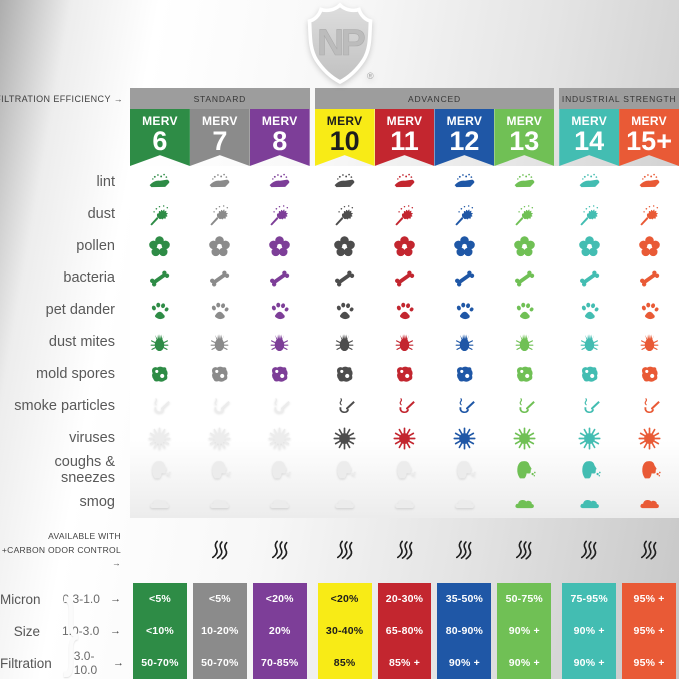 This screenshot has width=679, height=679. What do you see at coordinates (280, 631) in the screenshot?
I see `table-column-merv-8: <20% 20% 70-85%` at bounding box center [280, 631].